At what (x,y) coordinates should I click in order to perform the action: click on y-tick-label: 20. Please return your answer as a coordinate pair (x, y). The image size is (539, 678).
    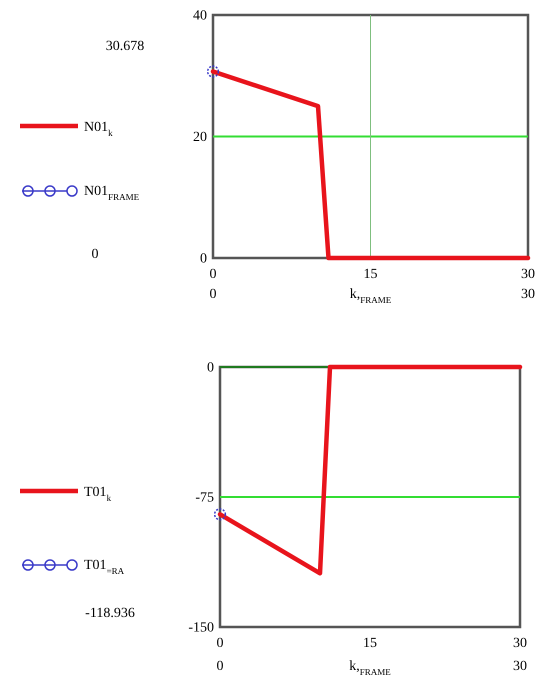
    Looking at the image, I should click on (200, 137).